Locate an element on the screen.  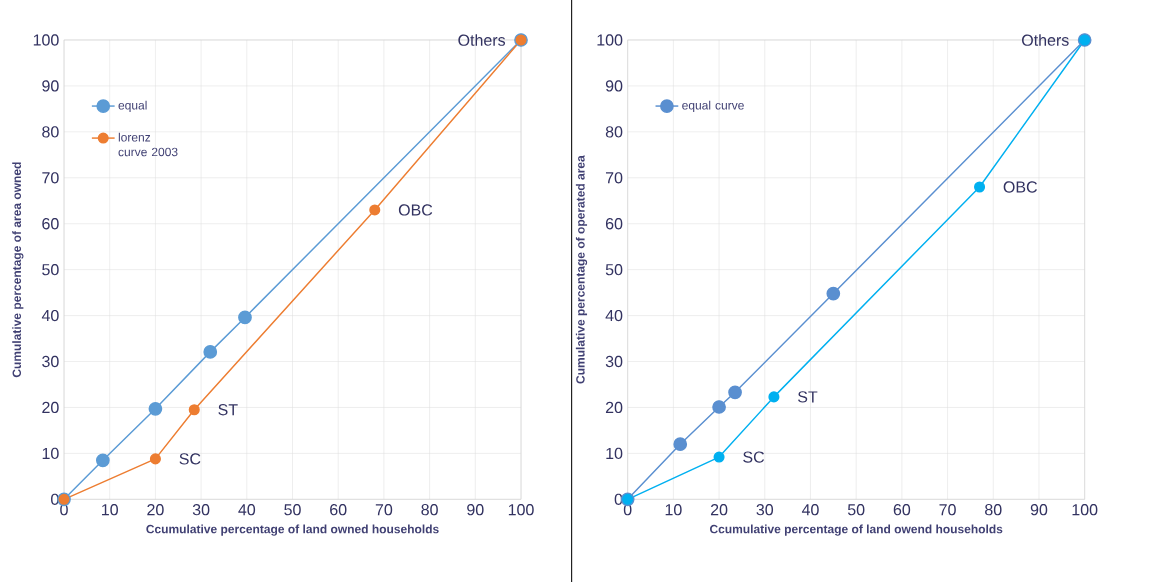
x-axis-title: Ccumulative percentage of land owned households is located at coordinates (292, 530).